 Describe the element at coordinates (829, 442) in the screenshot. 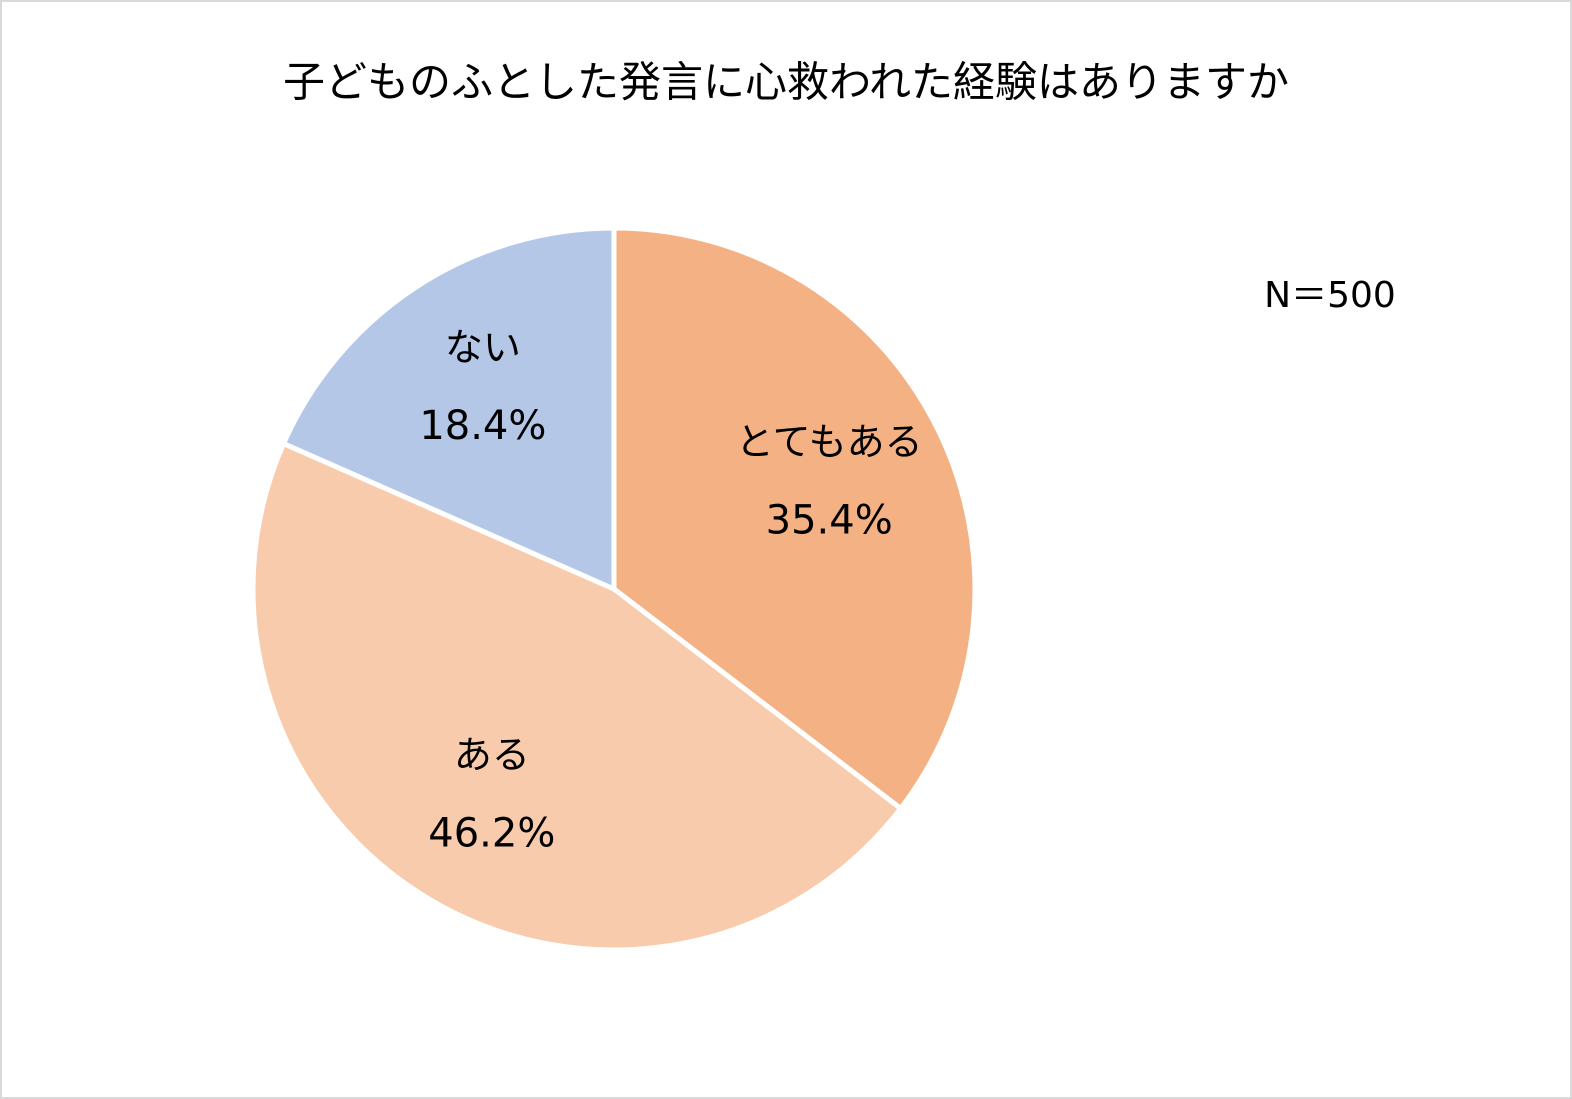

I see `slice-label: とてもある` at that location.